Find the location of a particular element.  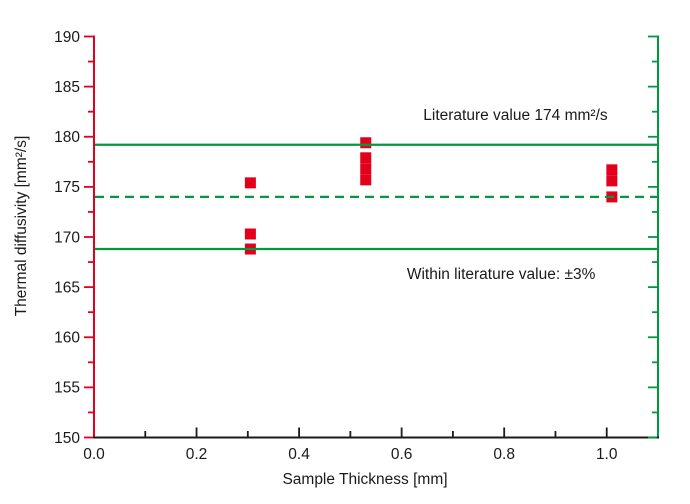

y-tick-label: 185 is located at coordinates (67, 87).